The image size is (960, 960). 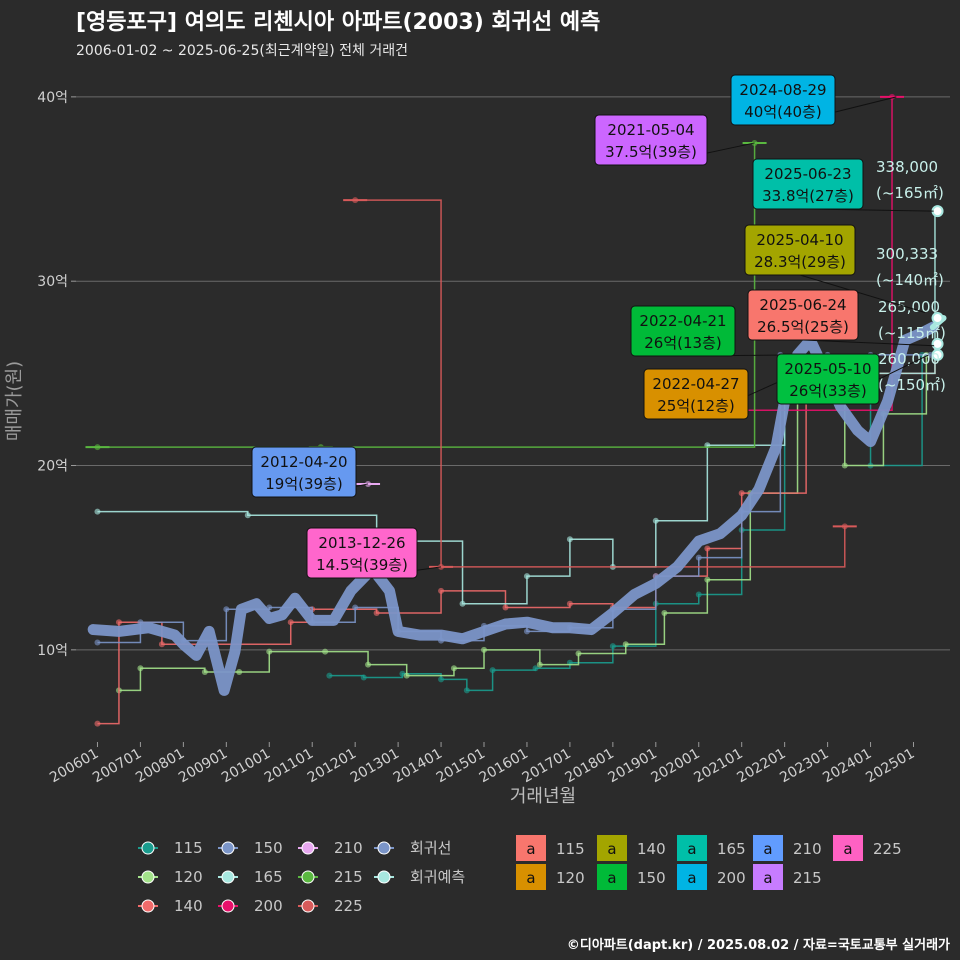 I want to click on y-axis-title: 매매가(원), so click(x=14, y=401).